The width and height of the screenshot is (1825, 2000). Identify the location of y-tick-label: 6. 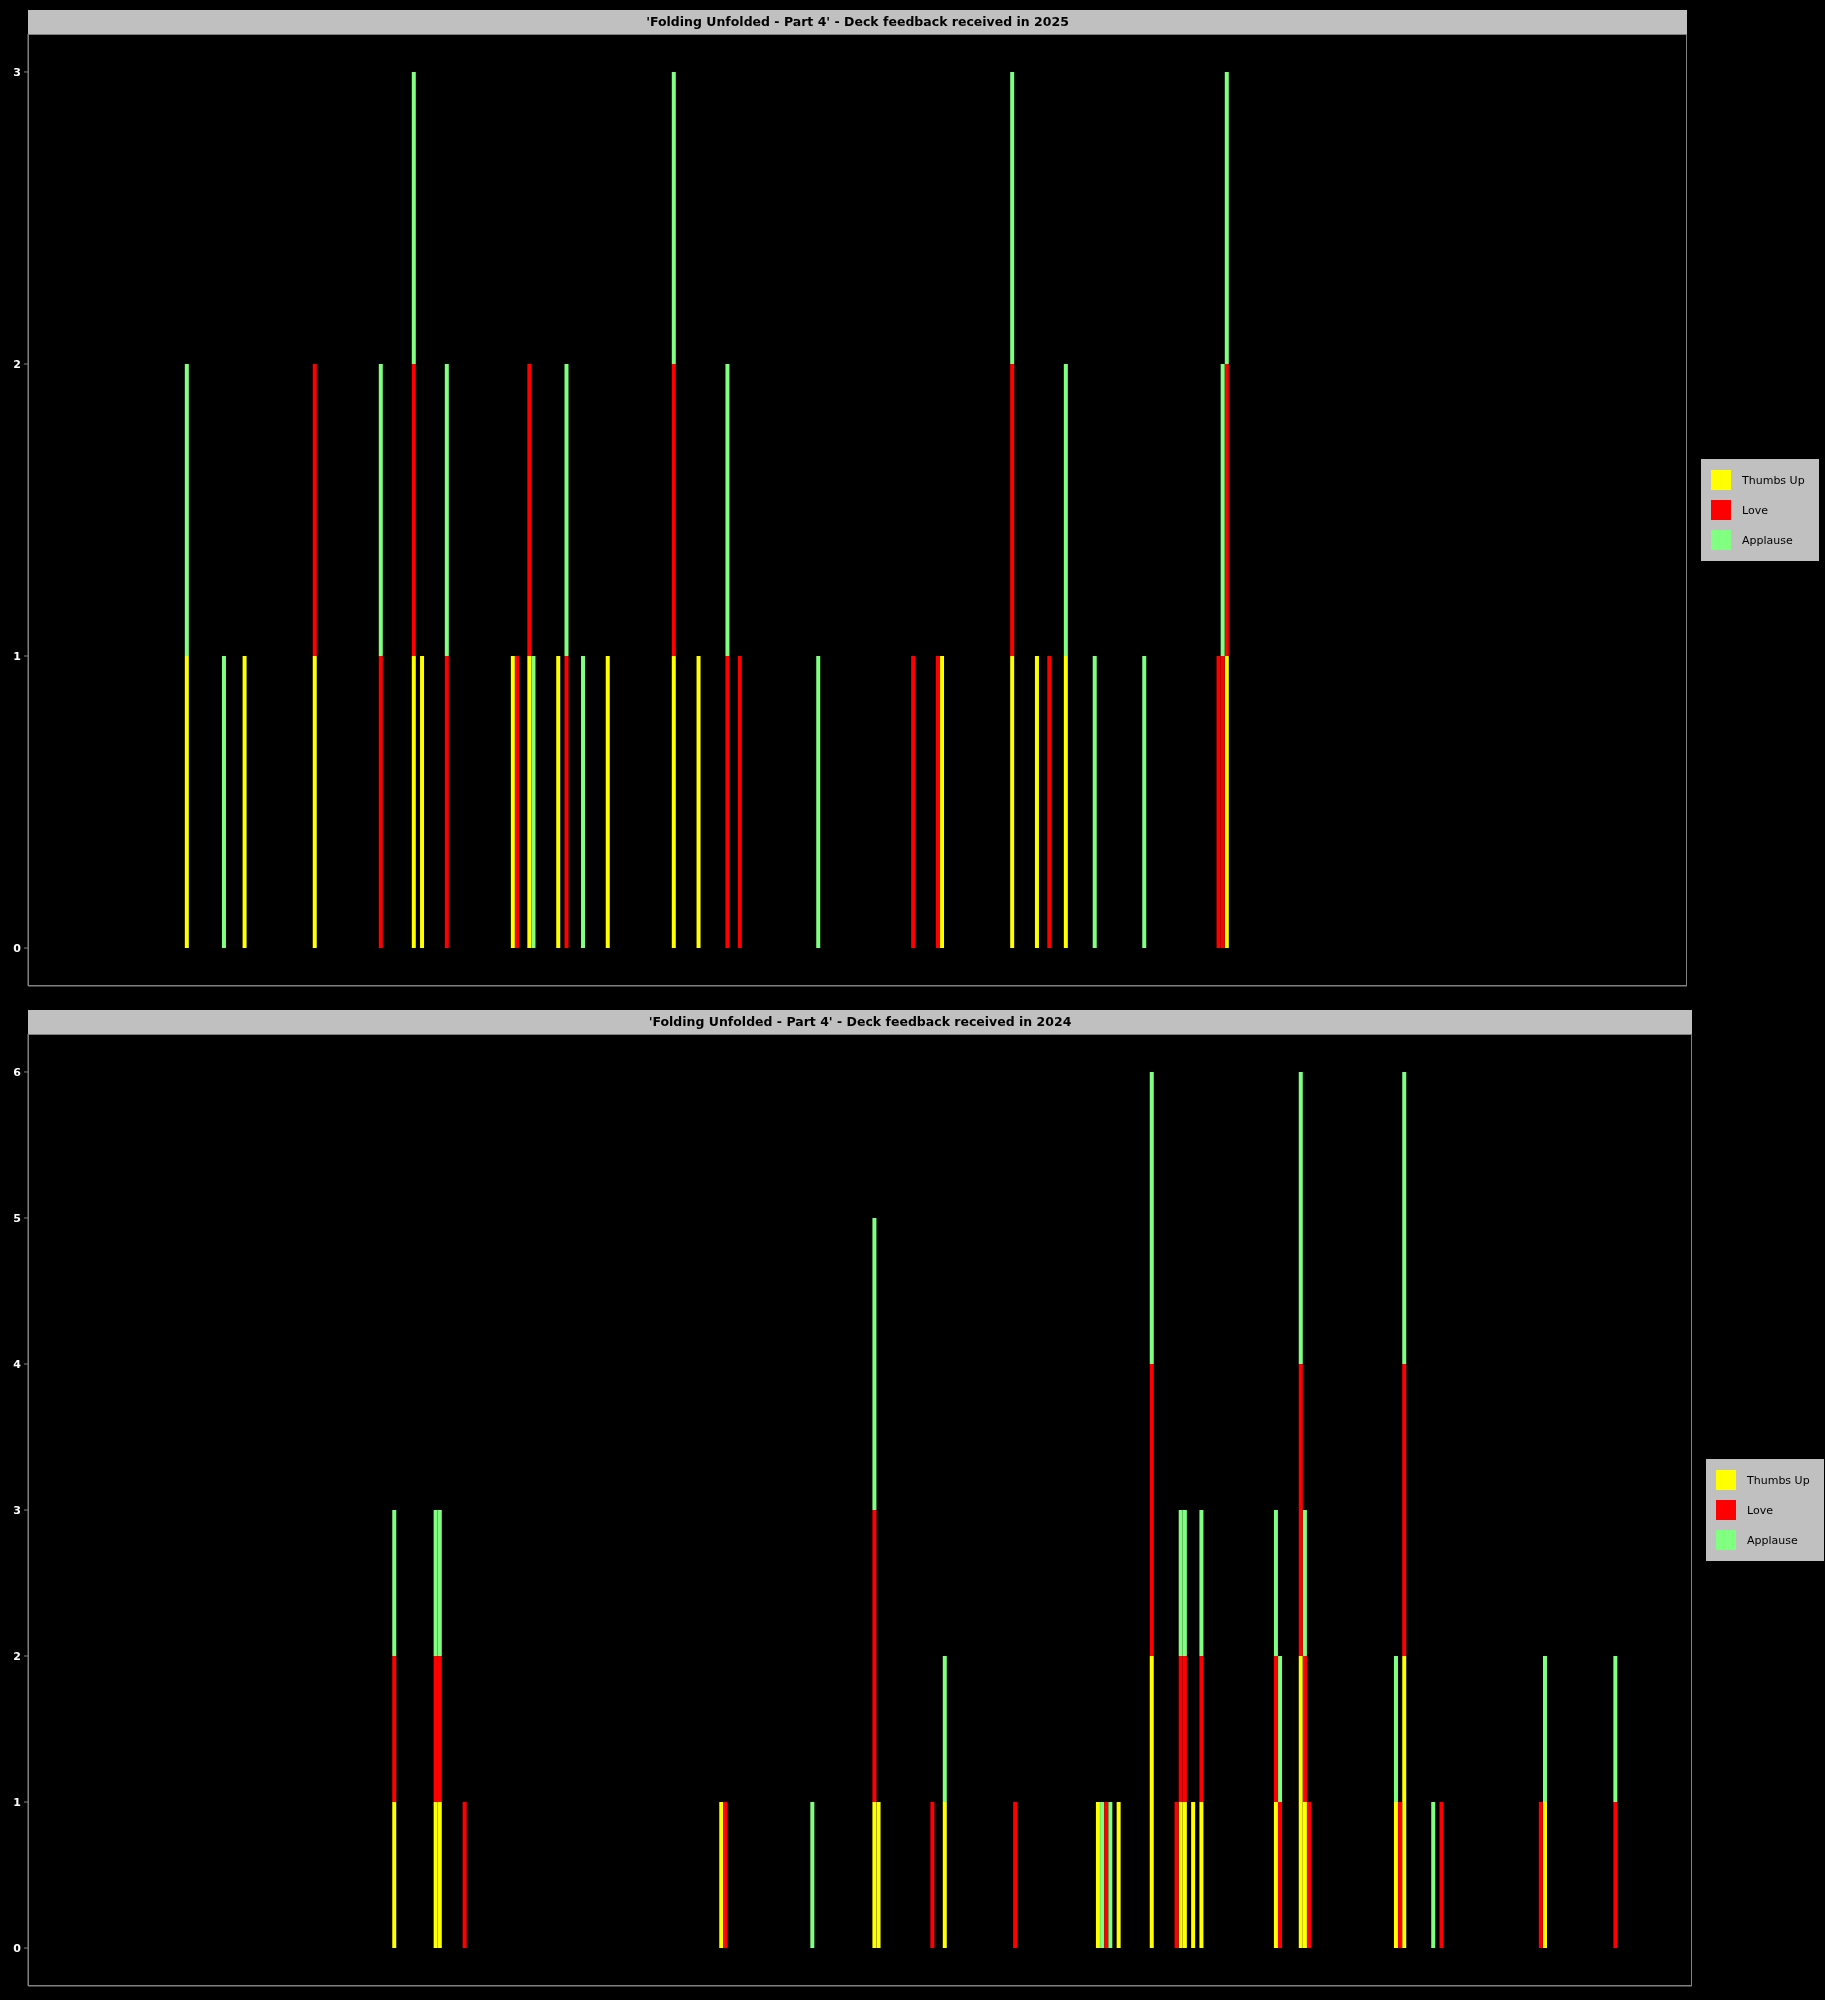
(17, 1072).